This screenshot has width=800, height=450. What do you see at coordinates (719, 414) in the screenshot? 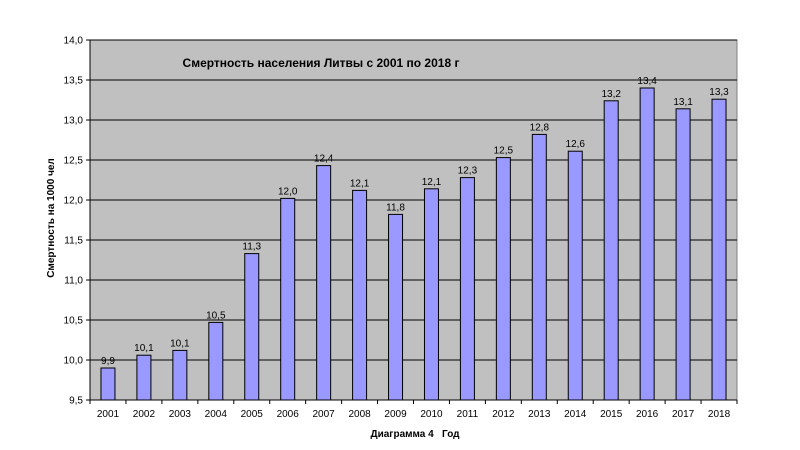
I see `x-tick-label-2018: 2018` at bounding box center [719, 414].